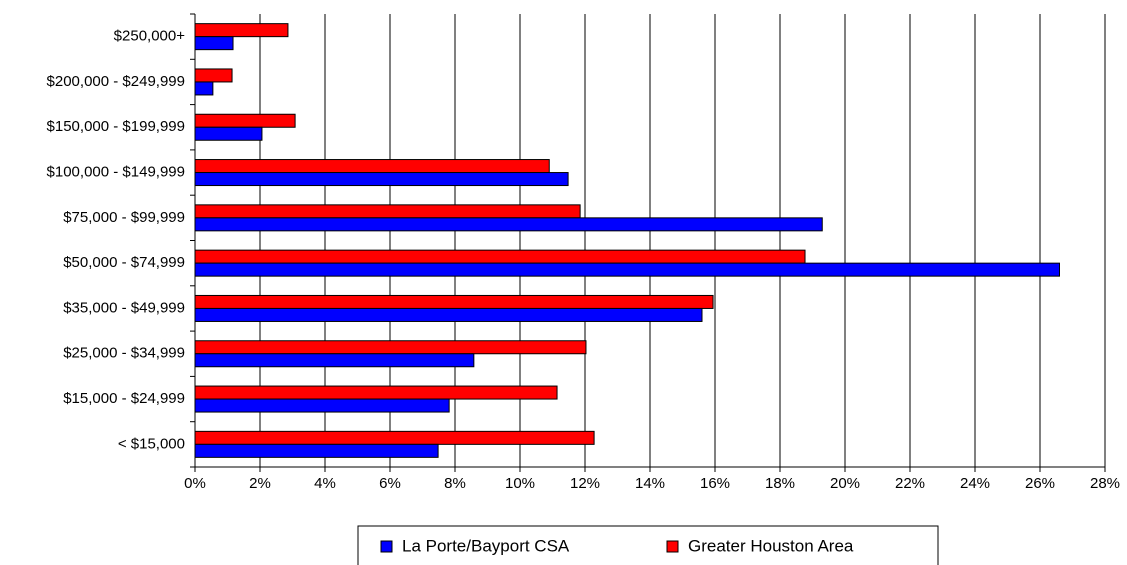 The width and height of the screenshot is (1127, 565). I want to click on x-tick-label: 24%, so click(975, 483).